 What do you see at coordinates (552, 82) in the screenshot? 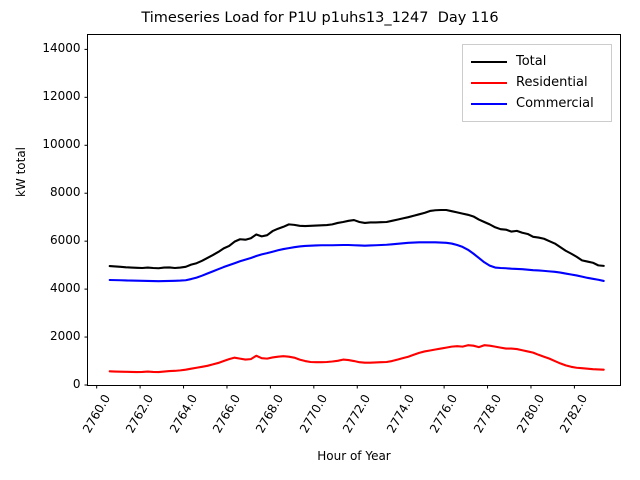
I see `legend-label: Residential` at bounding box center [552, 82].